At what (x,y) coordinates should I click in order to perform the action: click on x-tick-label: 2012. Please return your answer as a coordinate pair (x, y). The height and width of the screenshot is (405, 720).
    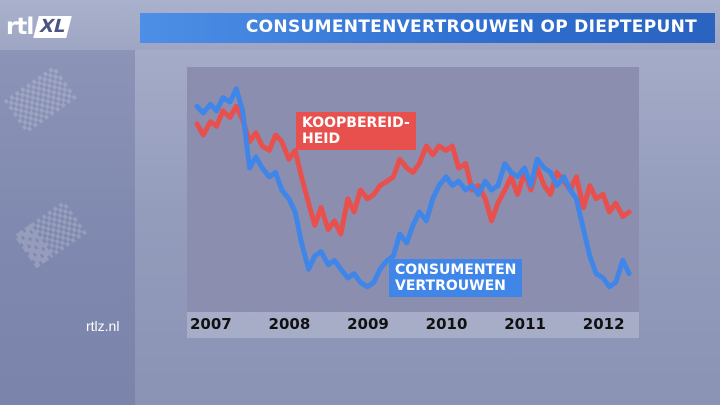
    Looking at the image, I should click on (603, 324).